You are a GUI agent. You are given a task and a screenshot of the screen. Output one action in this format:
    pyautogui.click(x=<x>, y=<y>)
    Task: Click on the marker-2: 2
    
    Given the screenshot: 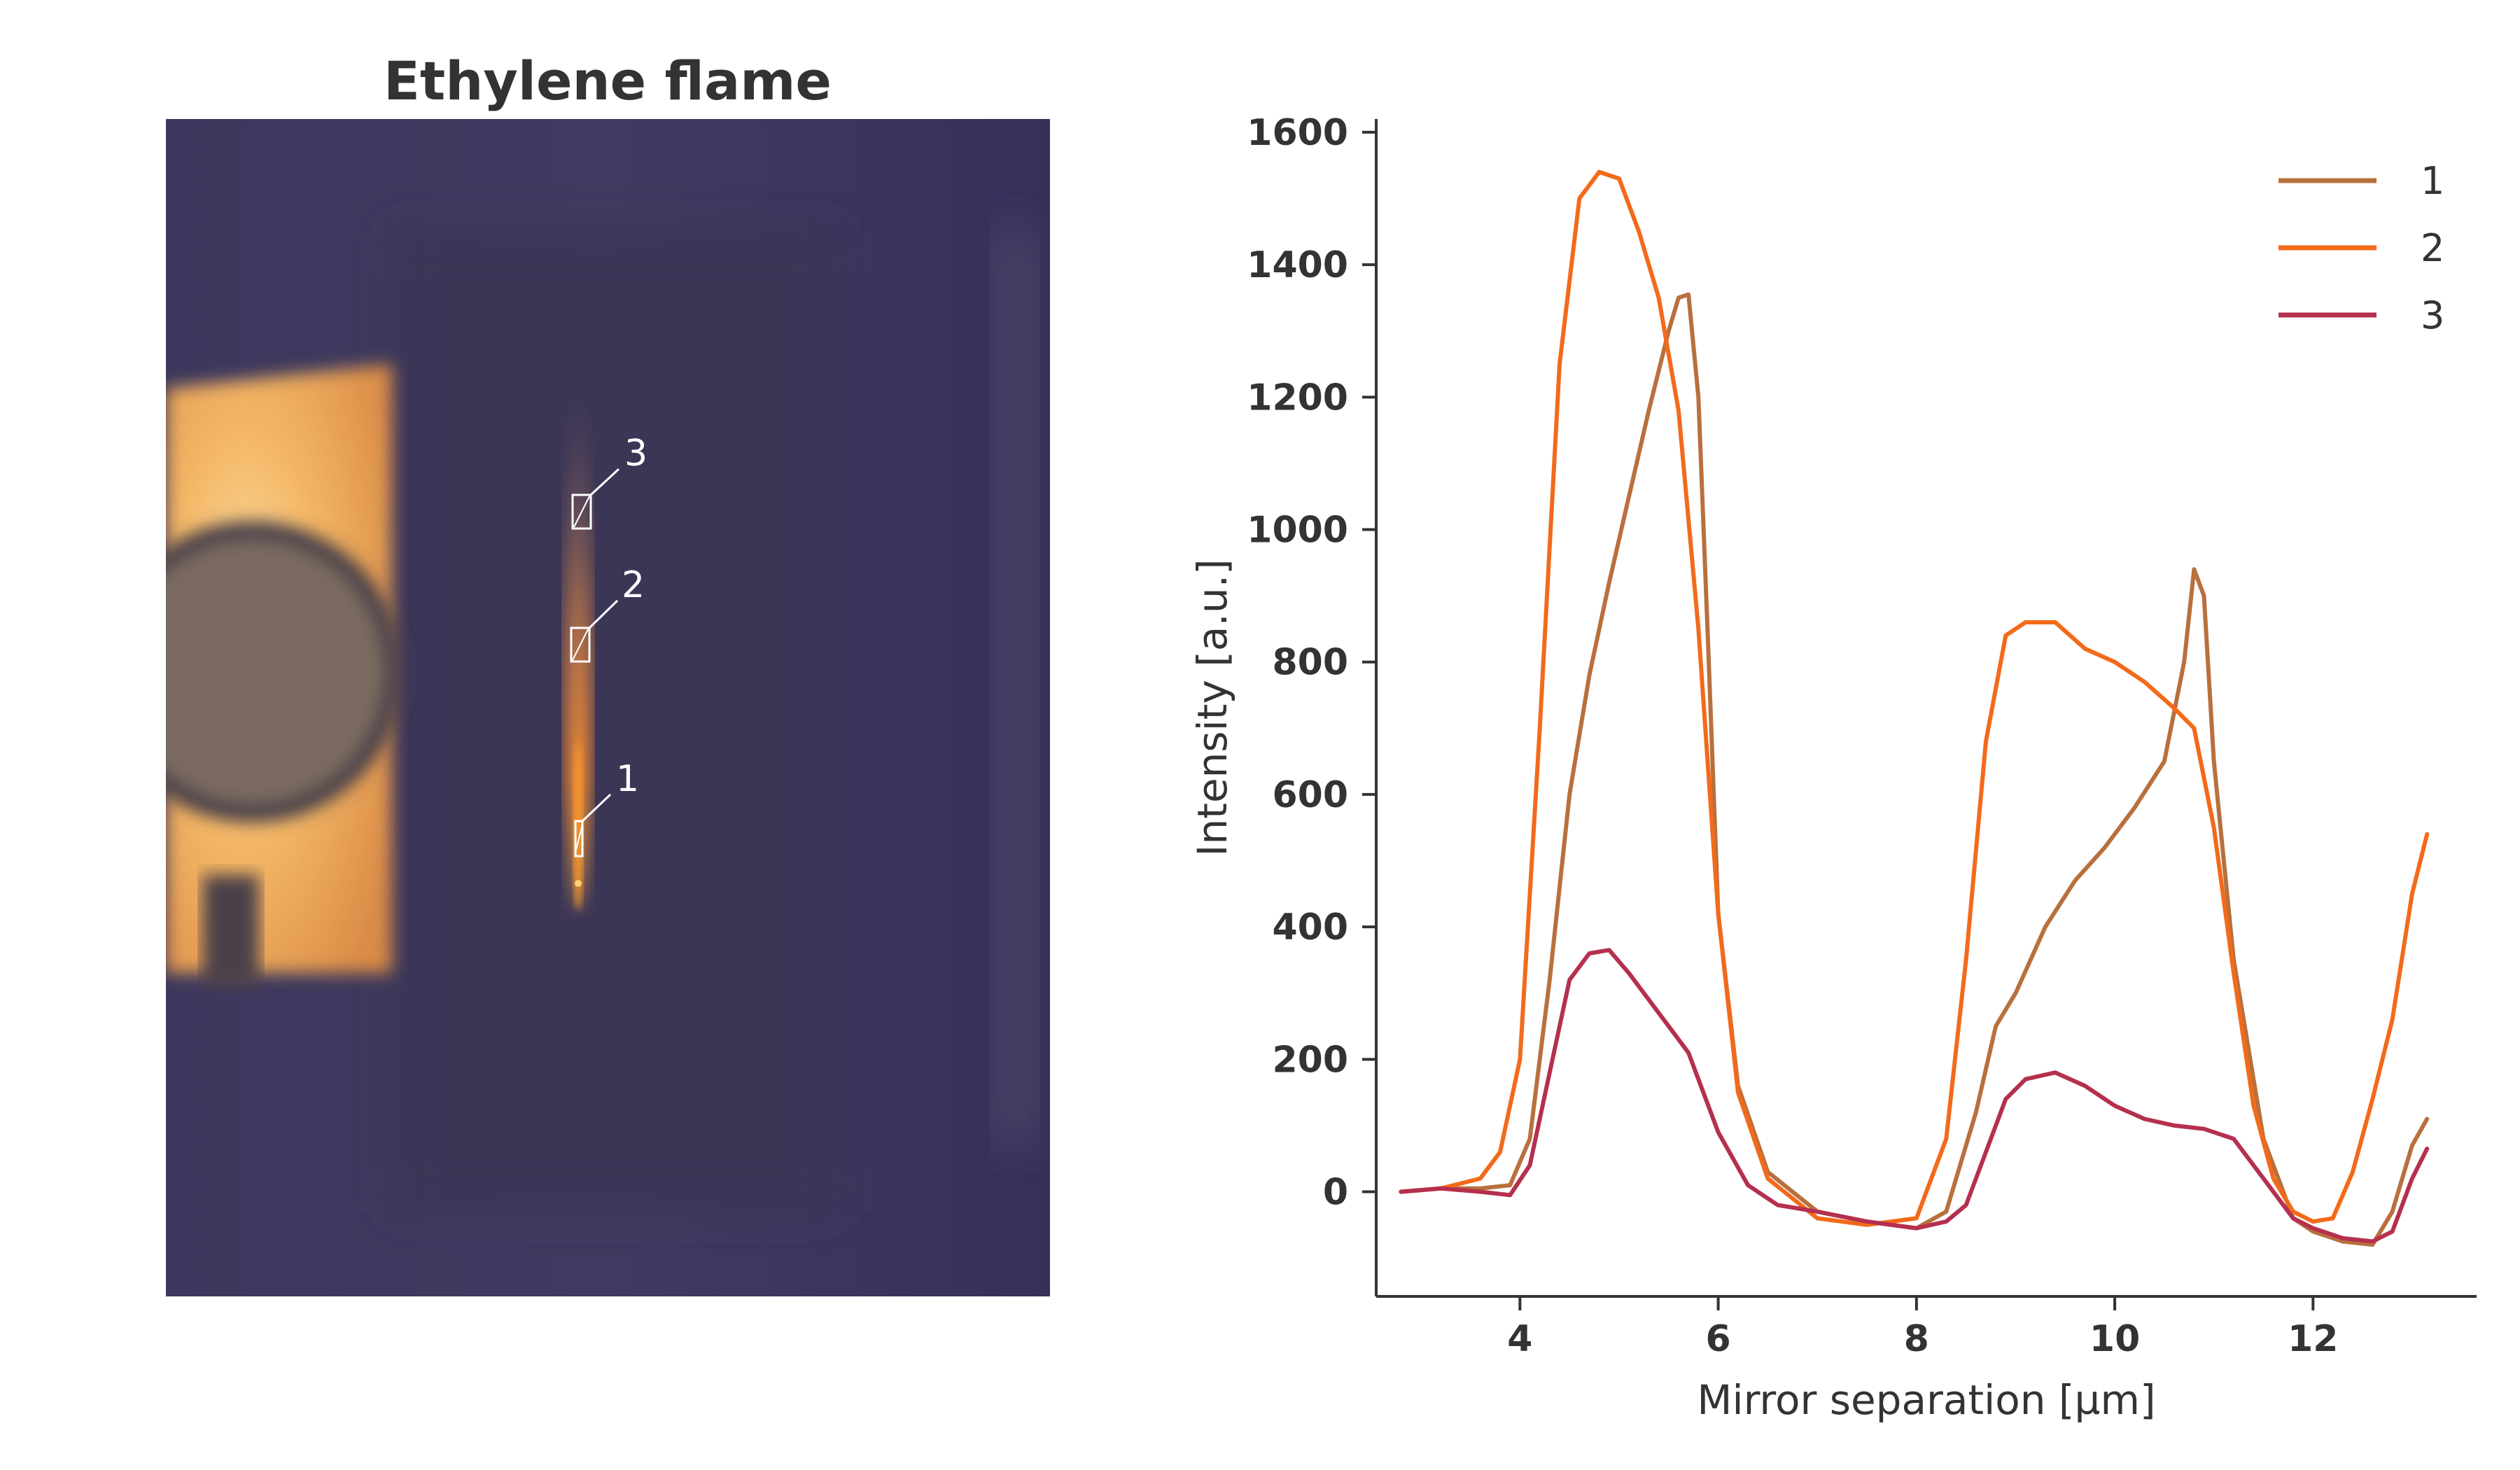 What is the action you would take?
    pyautogui.click(x=607, y=613)
    